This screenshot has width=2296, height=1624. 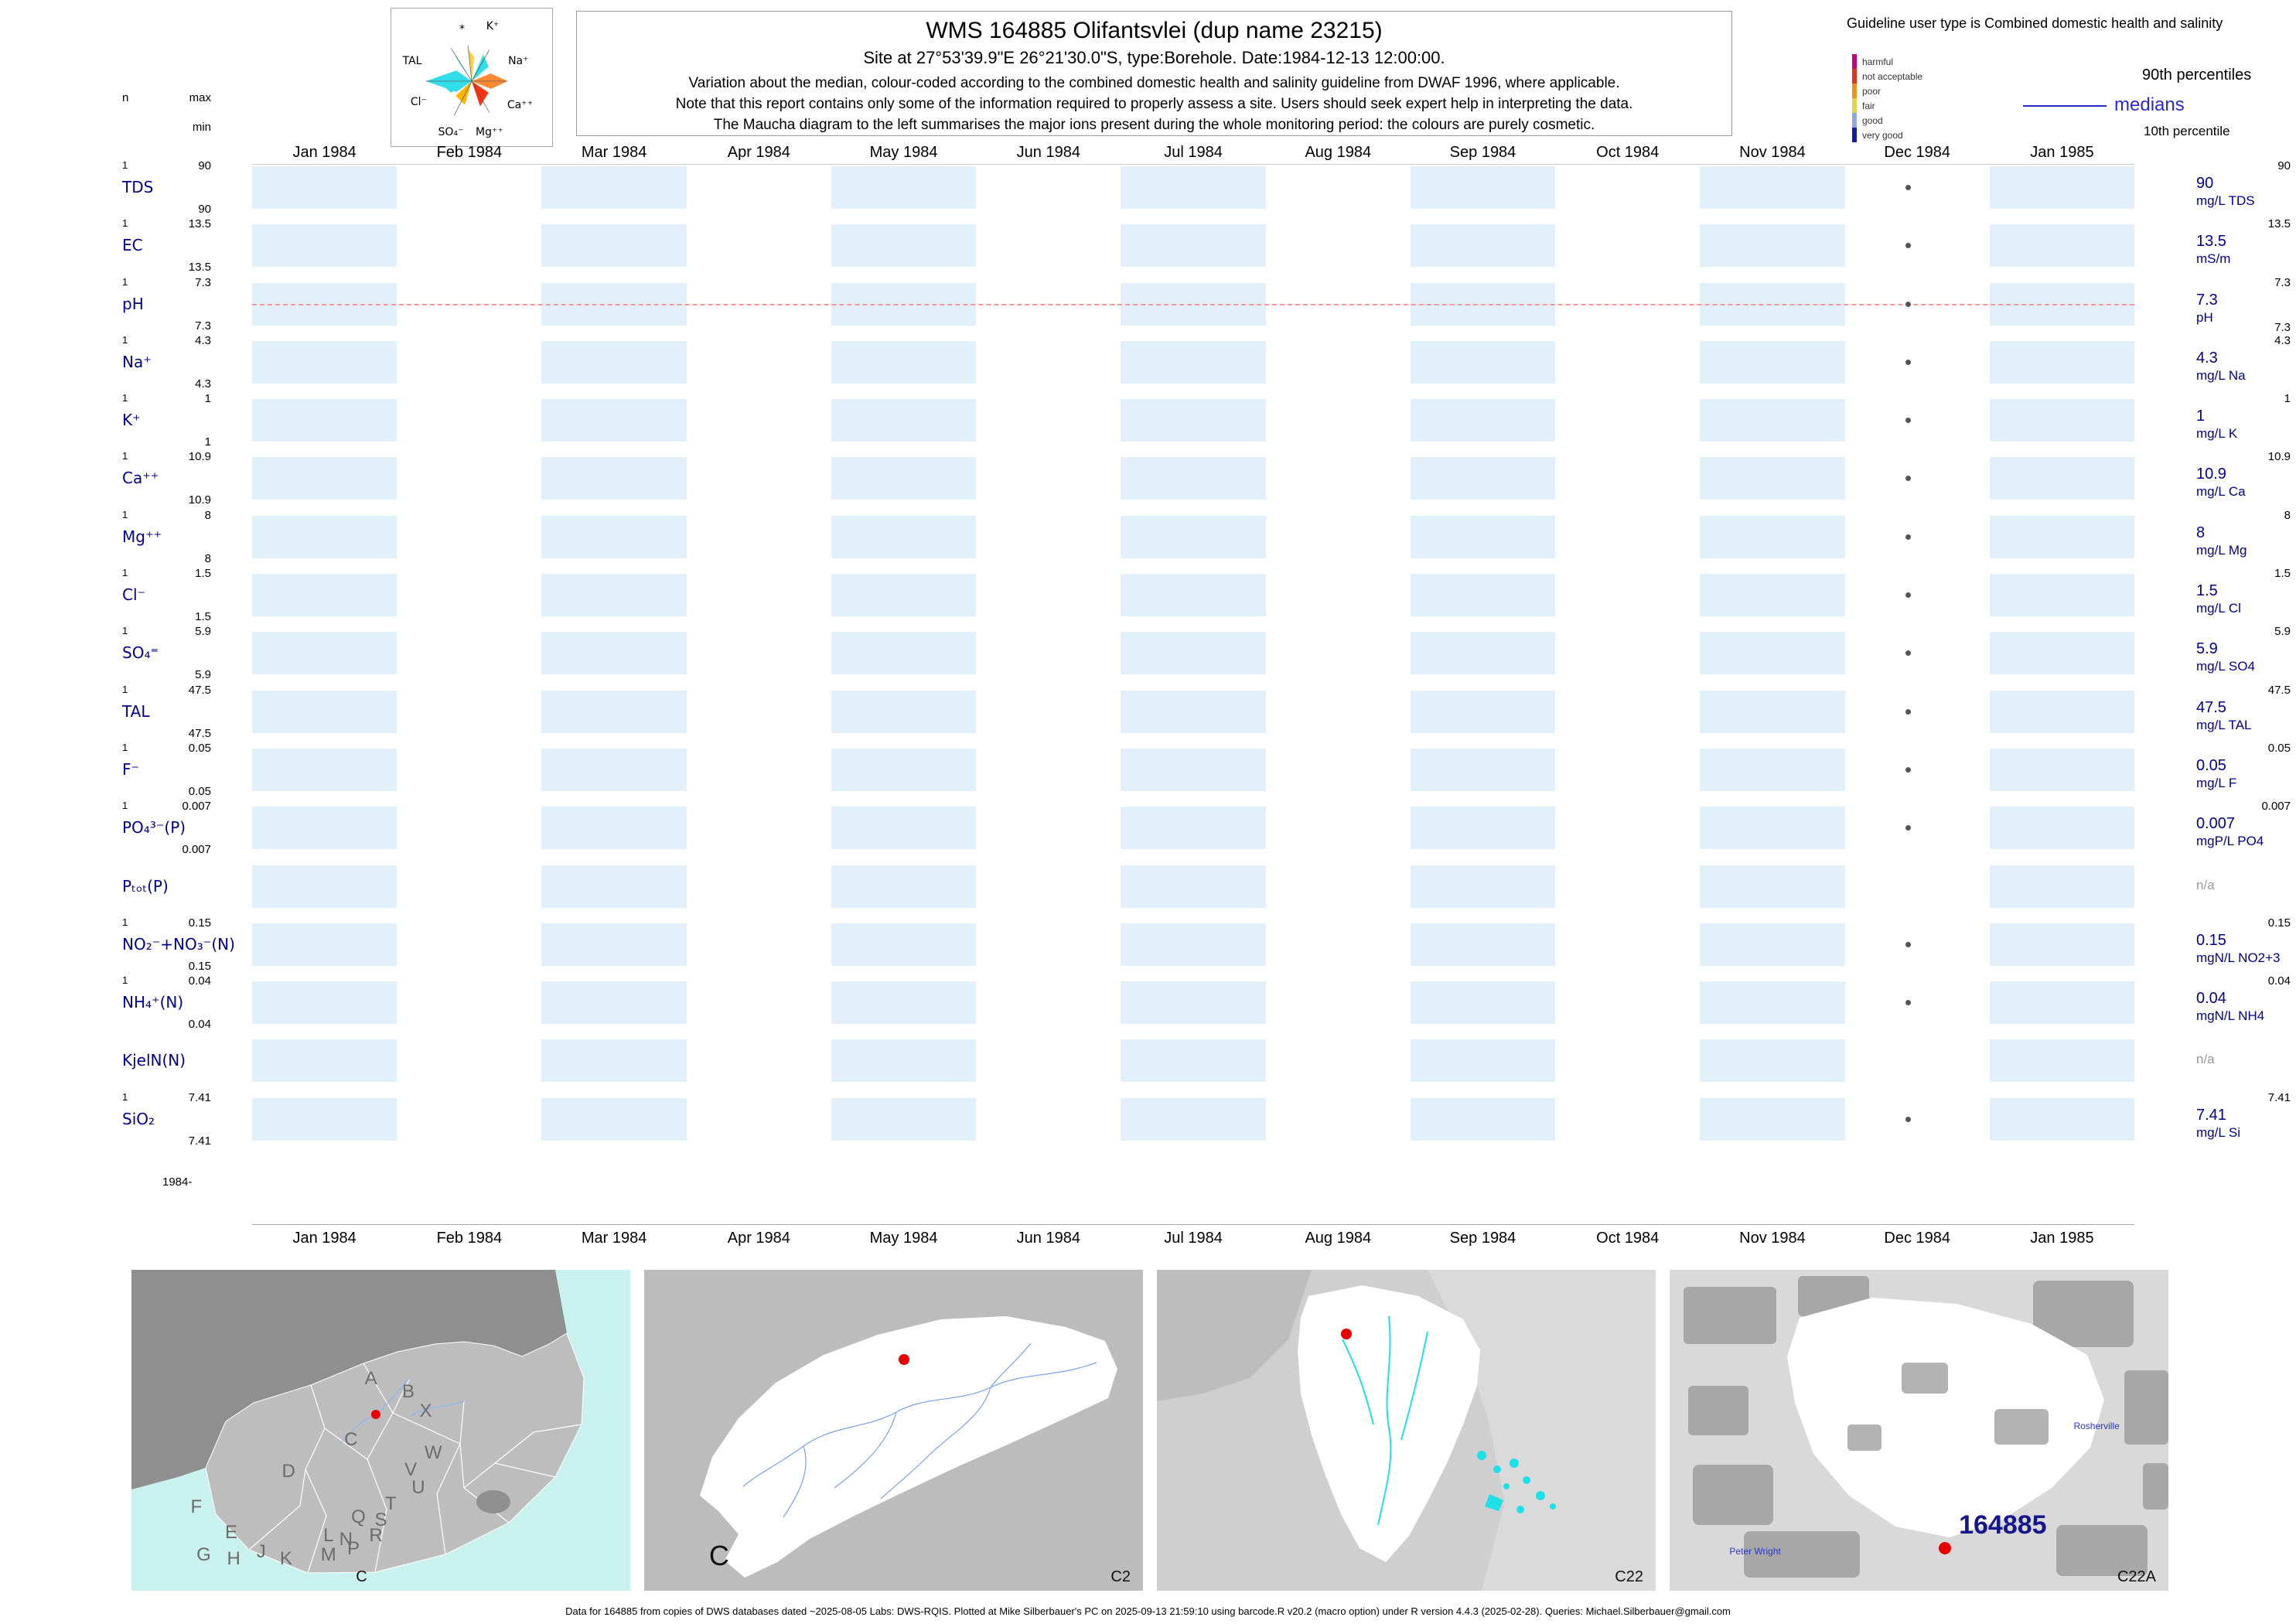 What do you see at coordinates (2213, 259) in the screenshot?
I see `unit-label: mS/m` at bounding box center [2213, 259].